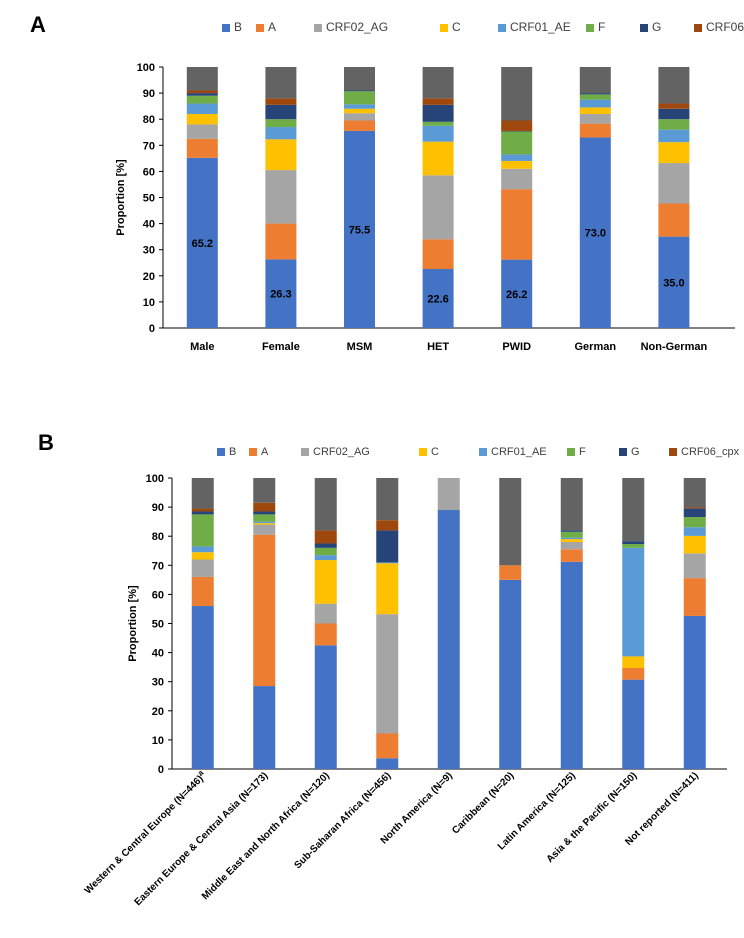 This screenshot has height=938, width=744. What do you see at coordinates (202, 347) in the screenshot?
I see `x-tick-label: Male` at bounding box center [202, 347].